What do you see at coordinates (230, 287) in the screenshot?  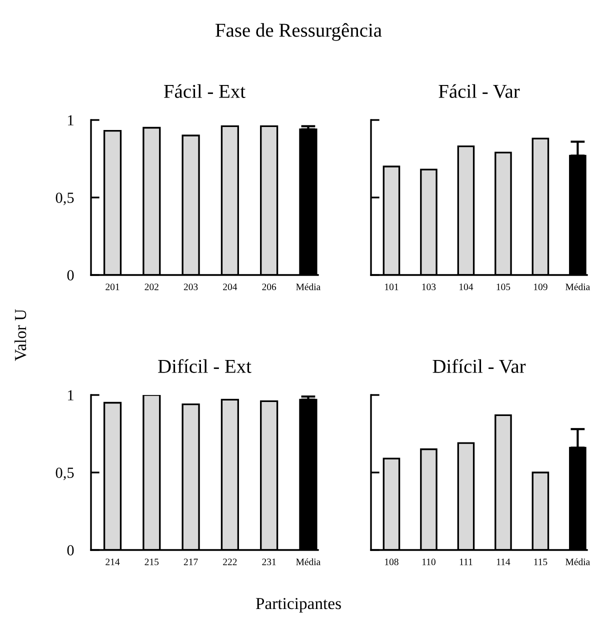 I see `x-tick-label: 204` at bounding box center [230, 287].